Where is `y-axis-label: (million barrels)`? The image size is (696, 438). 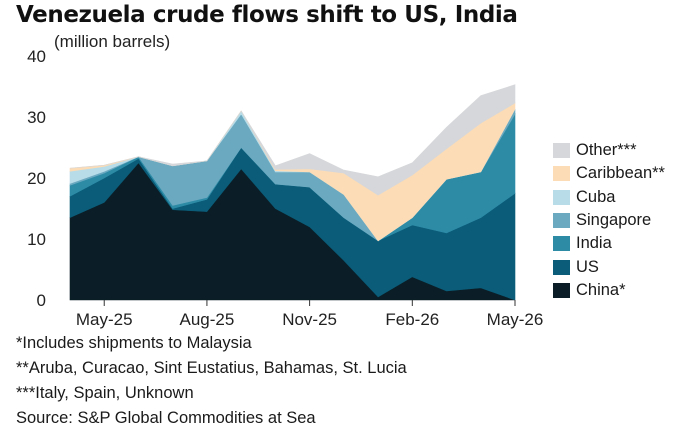 y-axis-label: (million barrels) is located at coordinates (112, 41).